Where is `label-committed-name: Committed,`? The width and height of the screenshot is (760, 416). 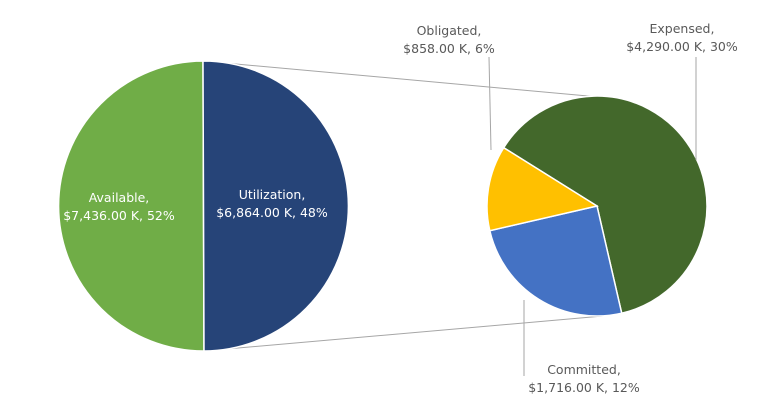 label-committed-name: Committed, is located at coordinates (584, 369).